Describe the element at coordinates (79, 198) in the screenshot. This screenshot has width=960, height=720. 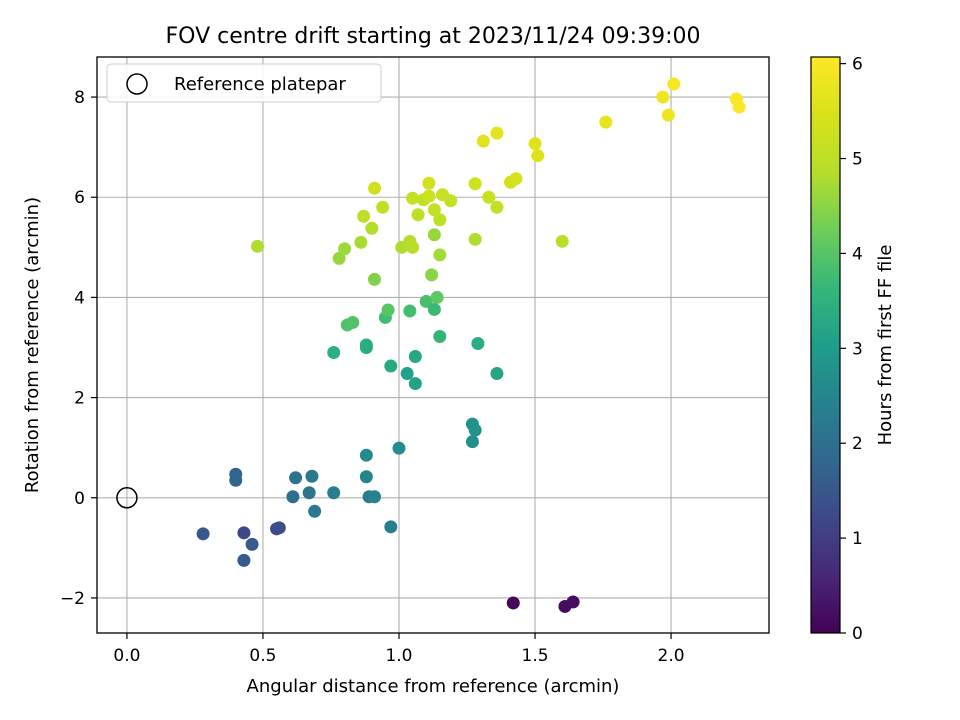
I see `y-tick-label: 6` at that location.